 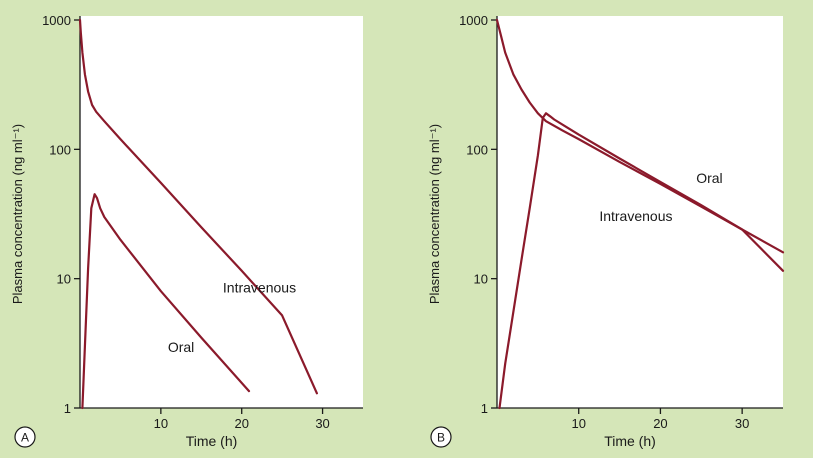 I want to click on panel-badge-label: B, so click(x=441, y=438).